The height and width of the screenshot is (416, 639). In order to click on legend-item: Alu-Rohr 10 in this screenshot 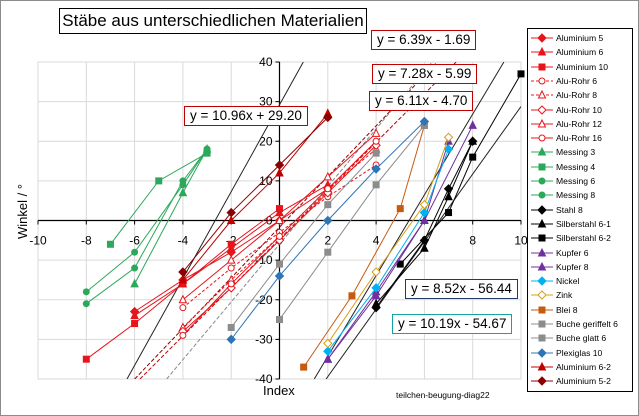, I will do `click(580, 110)`.